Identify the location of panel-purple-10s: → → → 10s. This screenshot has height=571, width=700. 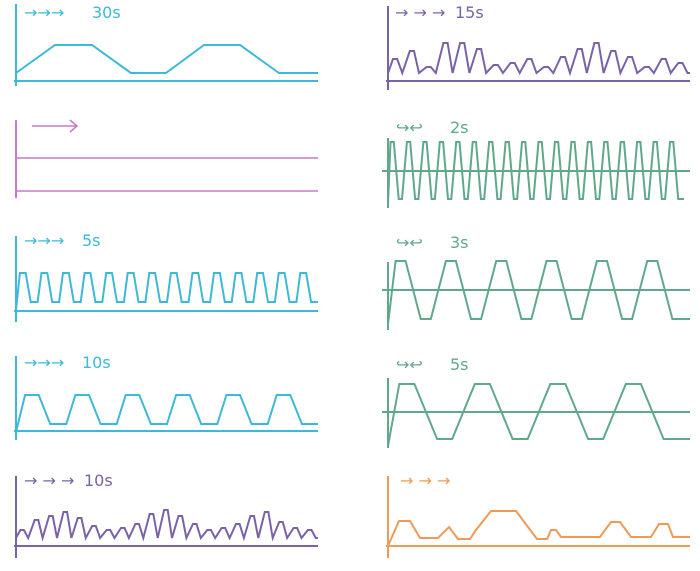
(166, 514).